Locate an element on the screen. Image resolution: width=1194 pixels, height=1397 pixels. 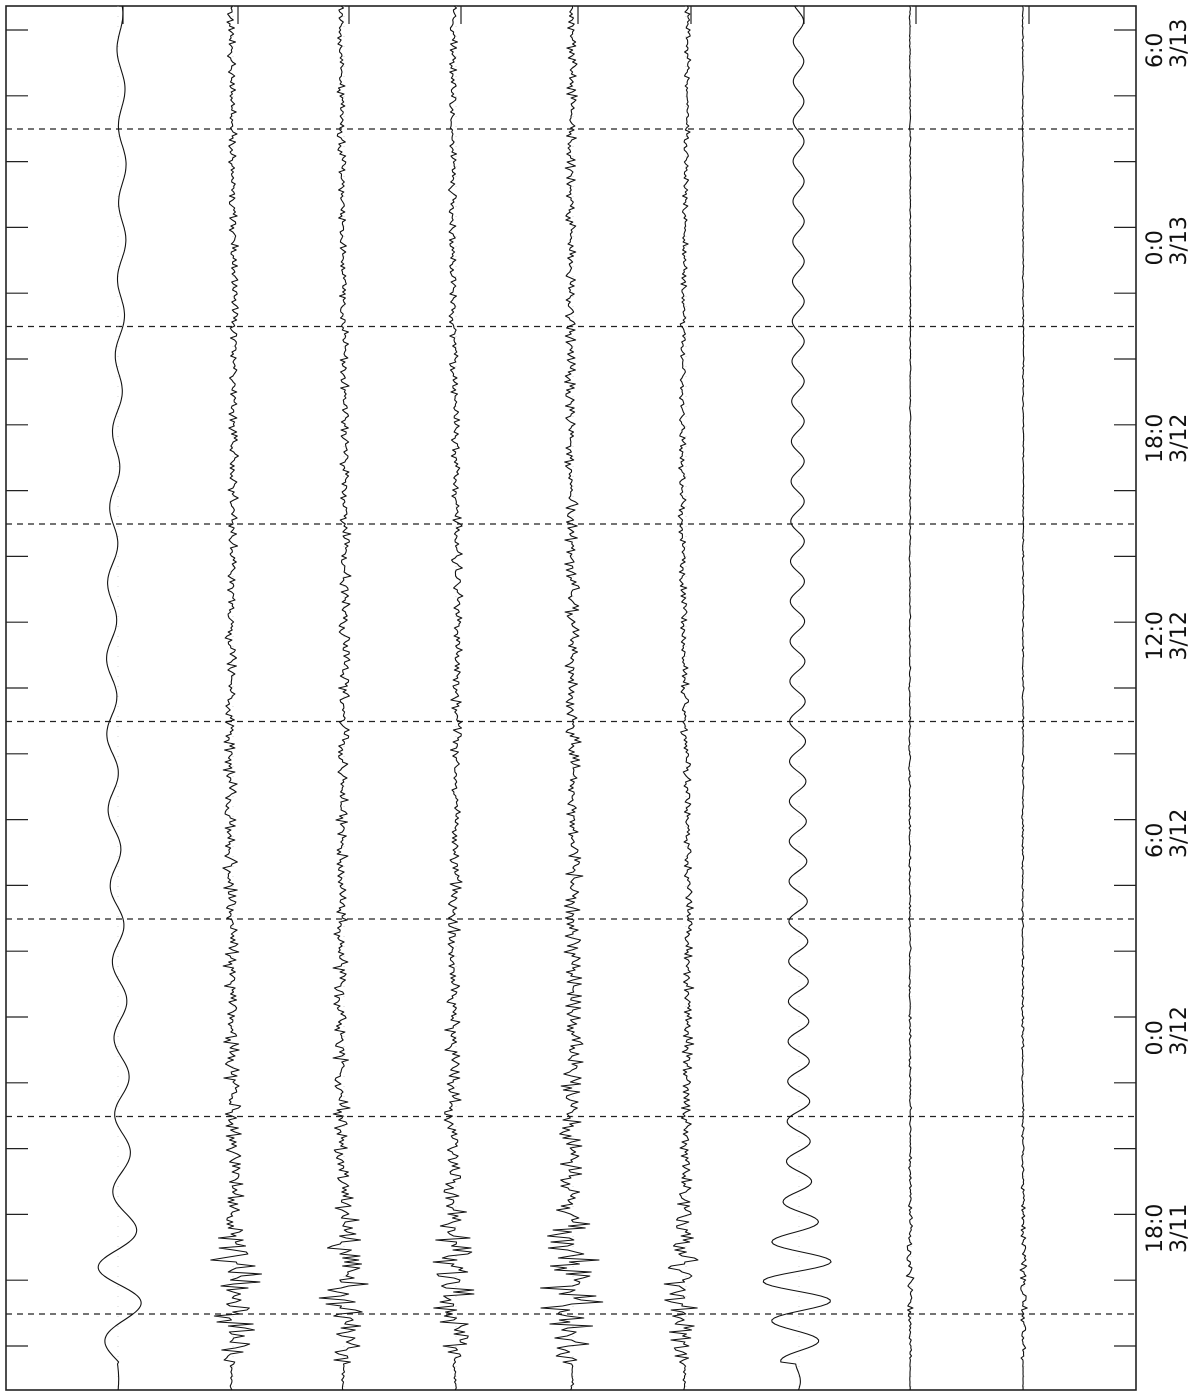
tick-label-date: 3/11 is located at coordinates (1179, 1228).